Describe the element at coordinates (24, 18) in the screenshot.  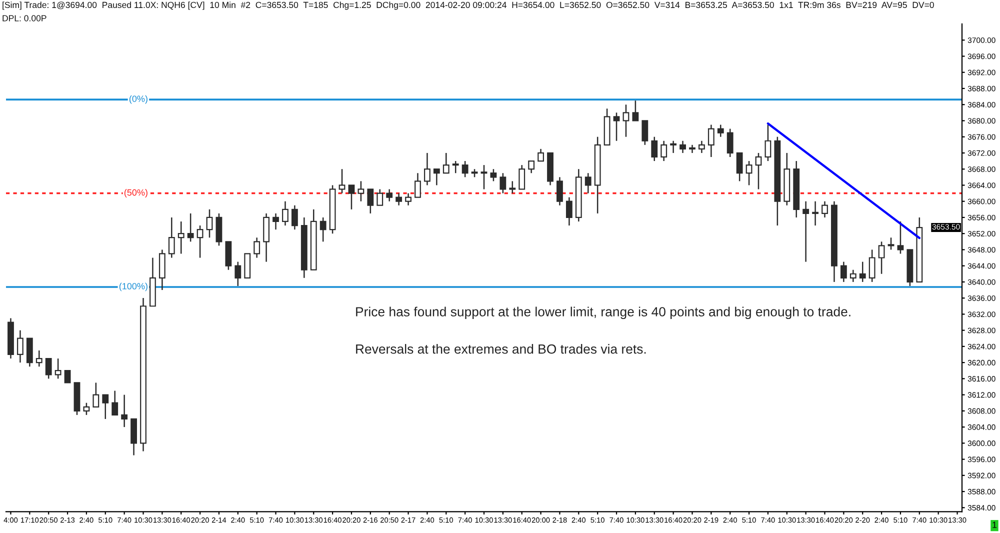
I see `chart-subtitle: DPL: 0.00P` at that location.